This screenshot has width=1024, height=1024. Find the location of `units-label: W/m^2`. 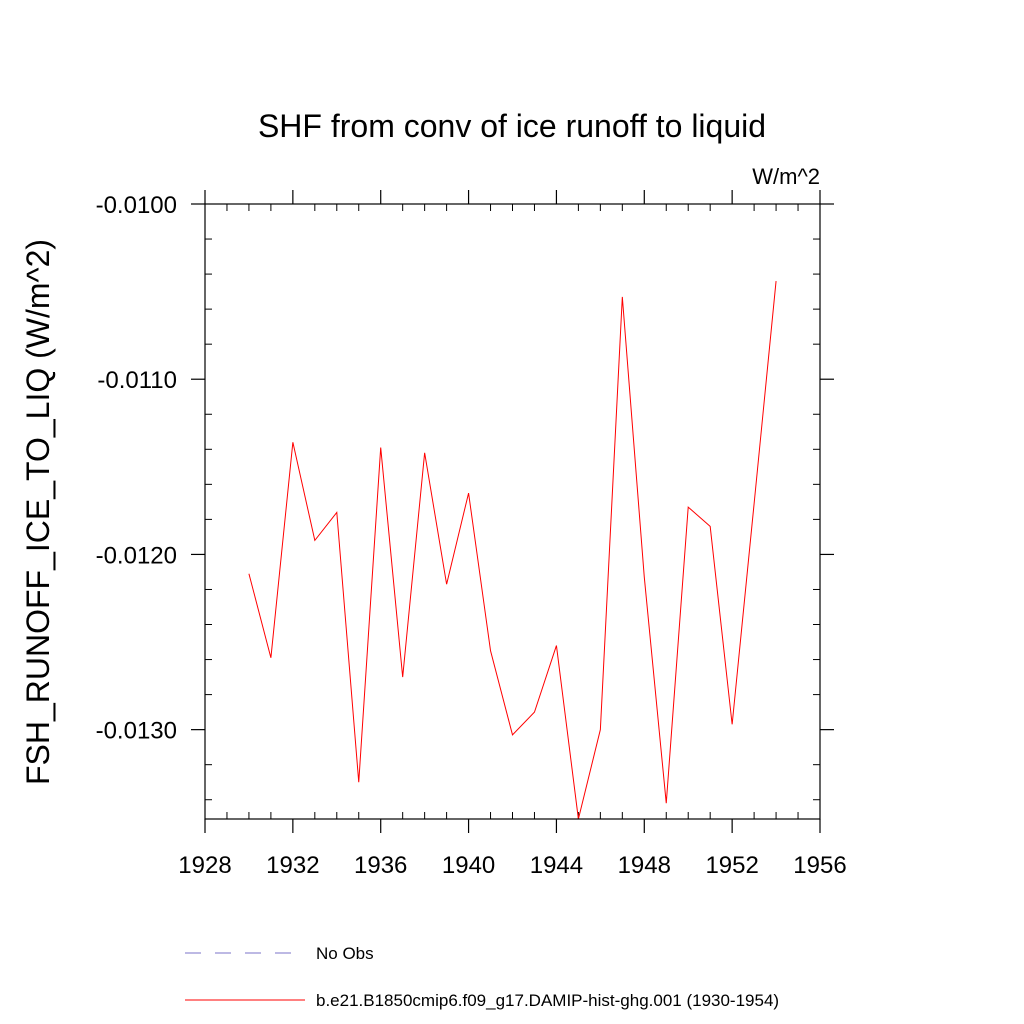

units-label: W/m^2 is located at coordinates (786, 176).